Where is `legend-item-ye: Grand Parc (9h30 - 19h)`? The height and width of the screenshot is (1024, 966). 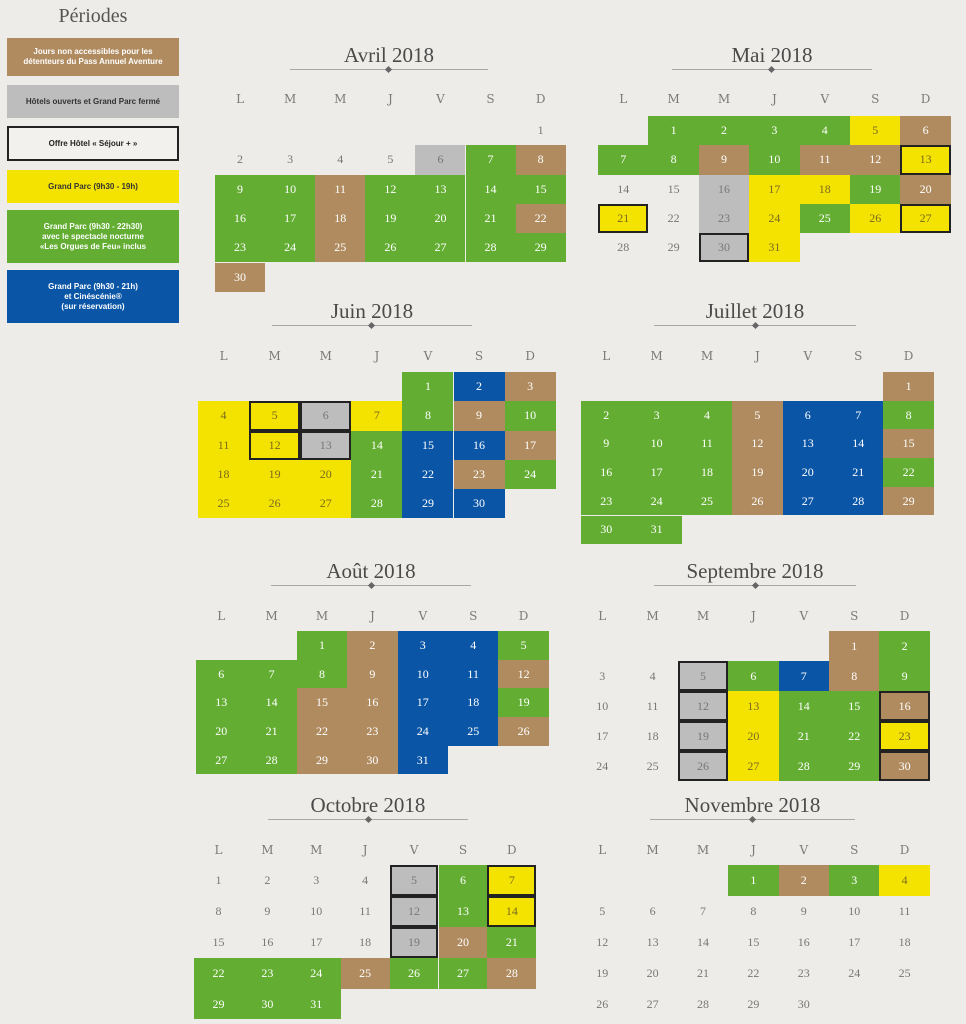 legend-item-ye: Grand Parc (9h30 - 19h) is located at coordinates (93, 186).